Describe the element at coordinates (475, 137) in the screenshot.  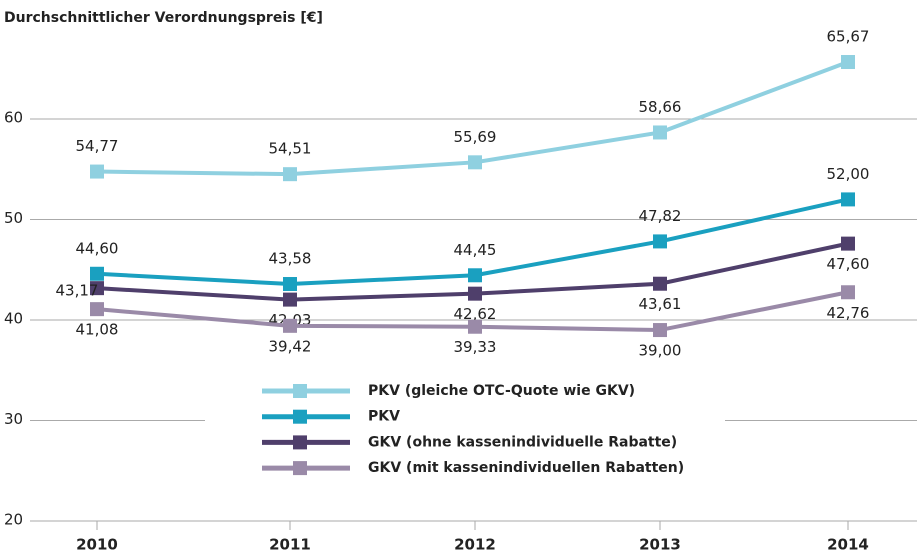
I see `data-label: 55,69` at that location.